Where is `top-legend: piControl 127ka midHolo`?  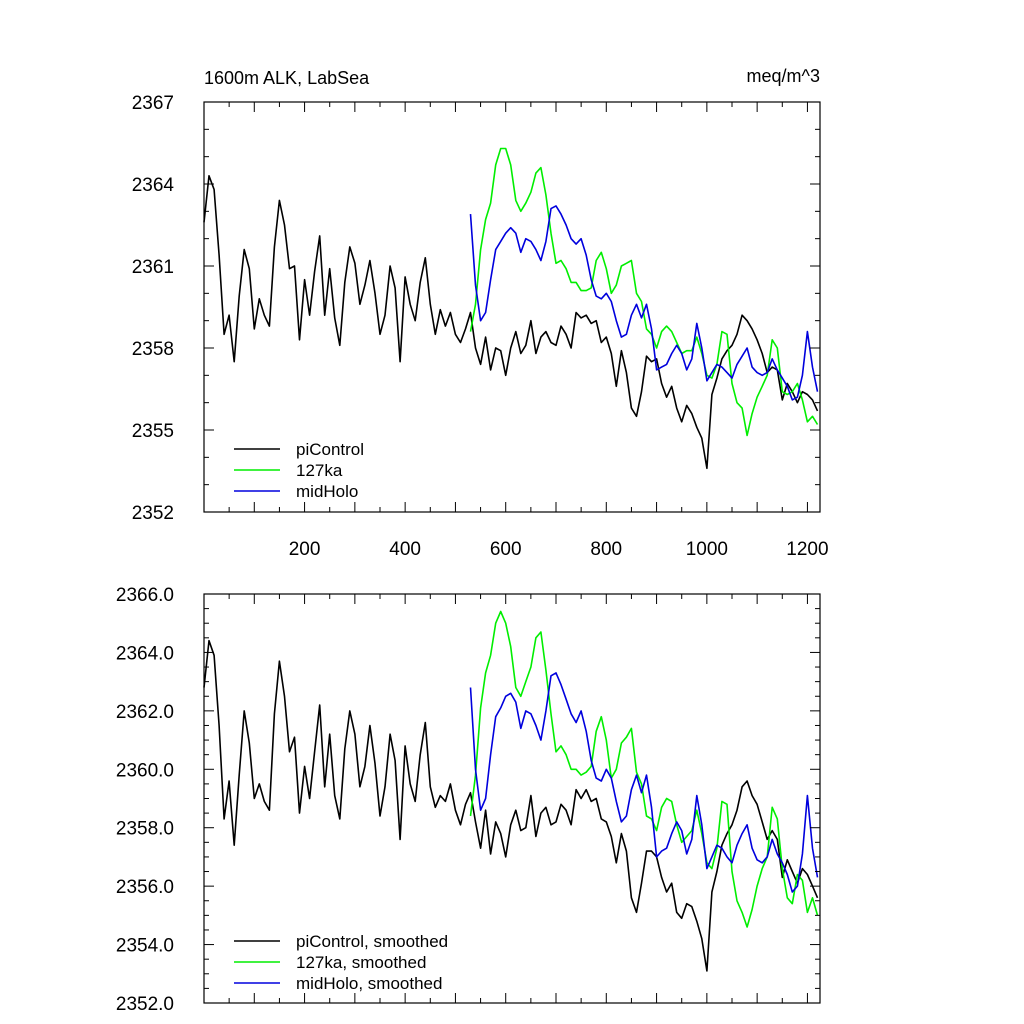 top-legend: piControl 127ka midHolo is located at coordinates (299, 470).